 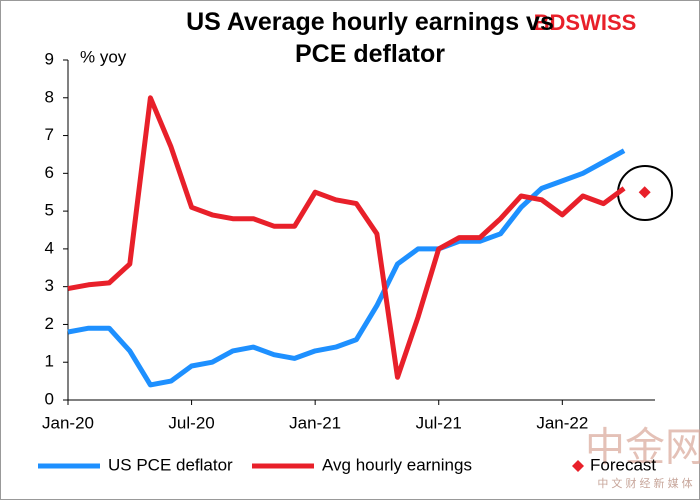 What do you see at coordinates (623, 464) in the screenshot?
I see `legend-label: Forecast` at bounding box center [623, 464].